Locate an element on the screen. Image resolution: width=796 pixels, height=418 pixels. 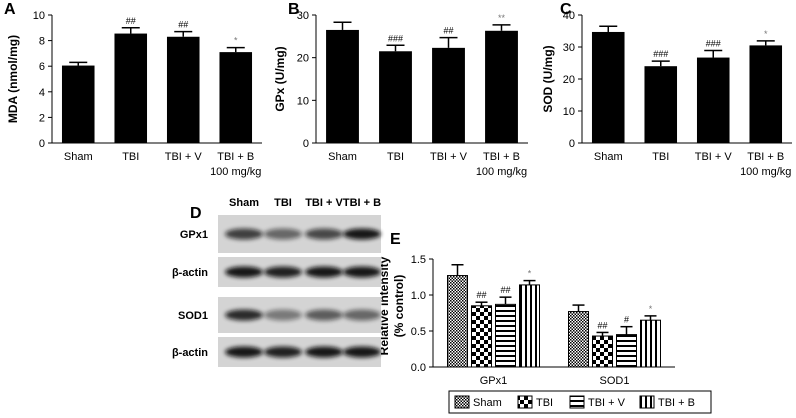
blot-column-label: TBI + B is located at coordinates (362, 203).